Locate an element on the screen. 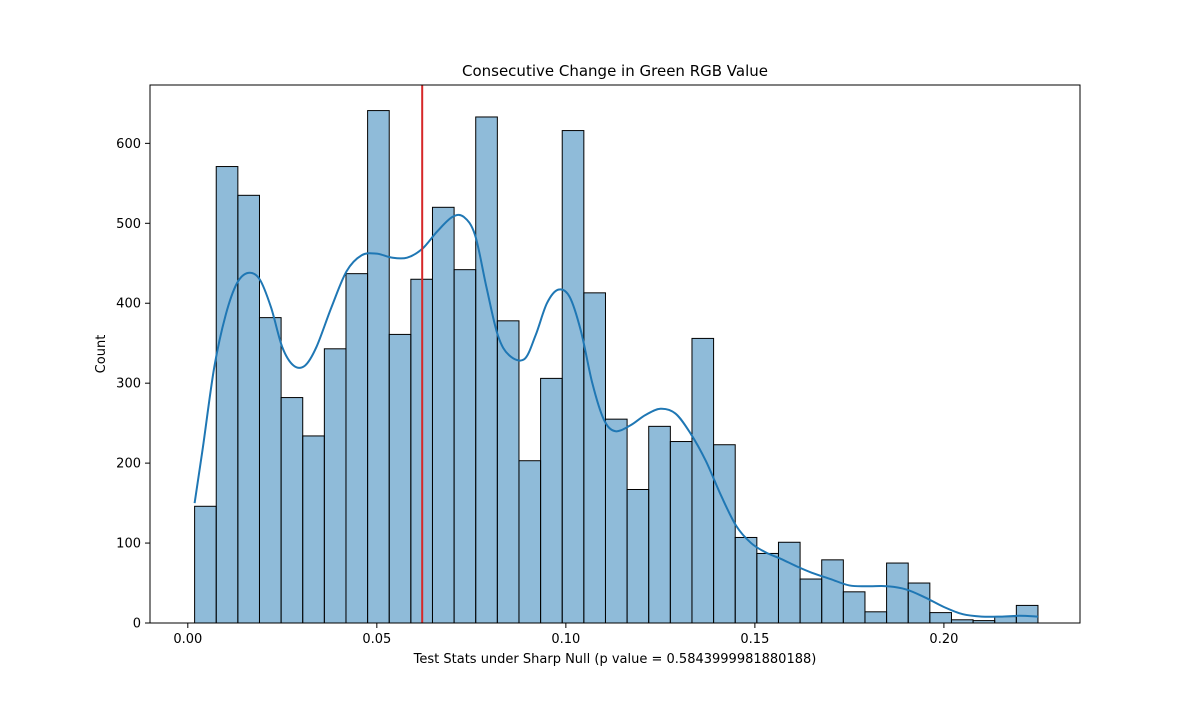  chart-title: Consecutive Change in Green RGB Value is located at coordinates (615, 71).